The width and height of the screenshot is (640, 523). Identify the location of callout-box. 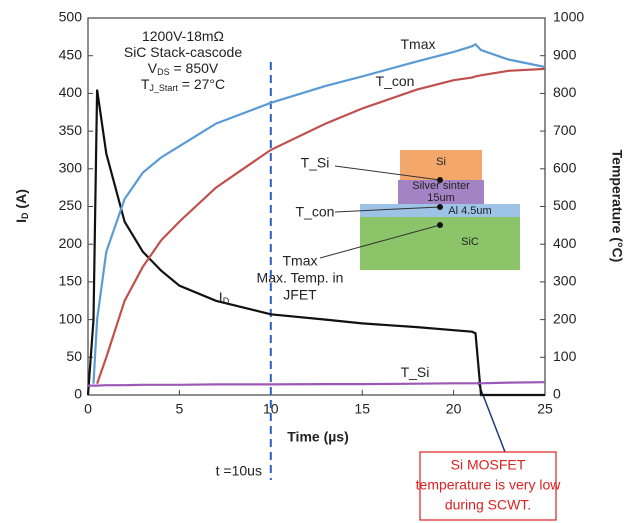
(488, 486).